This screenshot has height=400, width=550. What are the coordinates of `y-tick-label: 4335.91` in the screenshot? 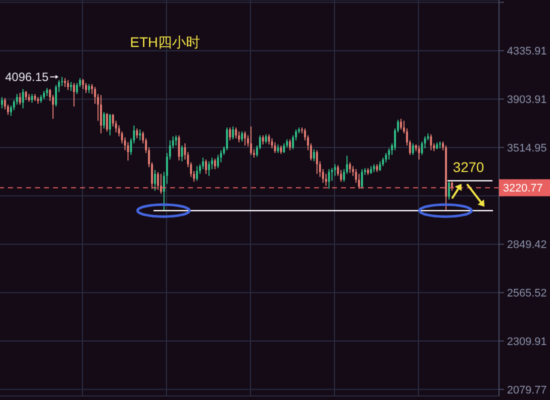 It's located at (527, 52).